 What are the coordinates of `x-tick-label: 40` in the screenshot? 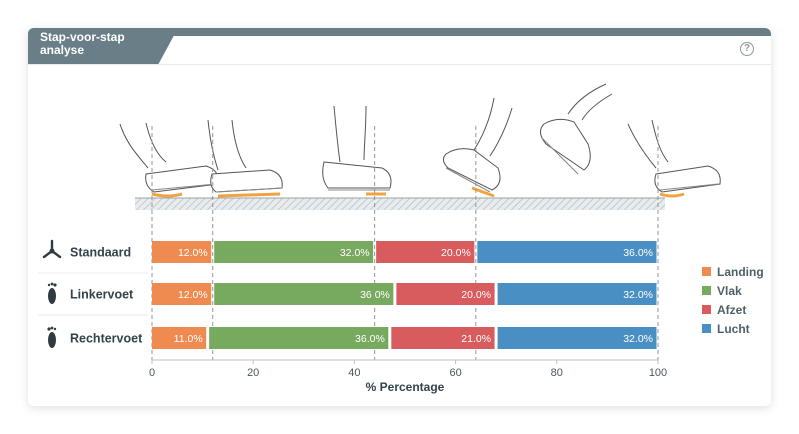 It's located at (354, 373).